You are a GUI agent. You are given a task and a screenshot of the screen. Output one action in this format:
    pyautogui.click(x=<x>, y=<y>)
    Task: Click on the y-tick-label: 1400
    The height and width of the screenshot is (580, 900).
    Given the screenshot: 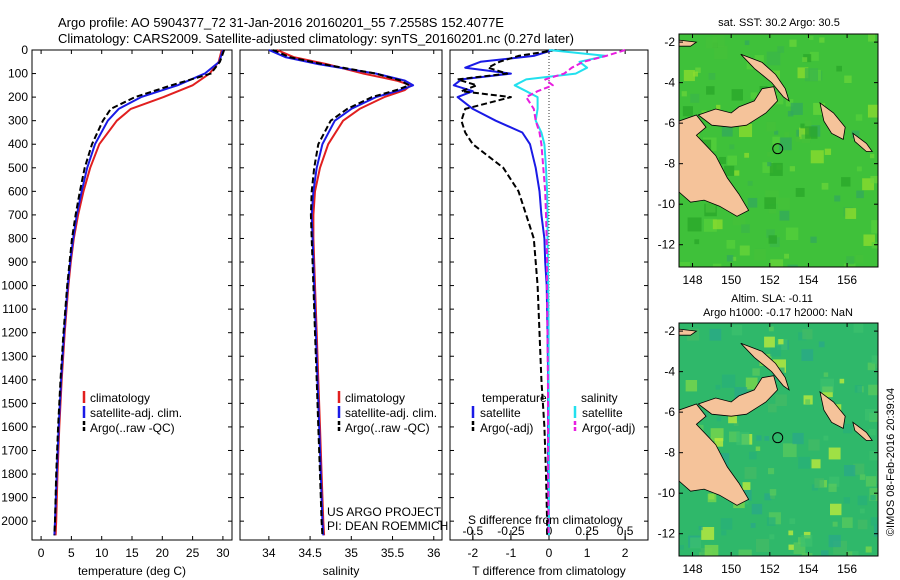 What is the action you would take?
    pyautogui.click(x=14, y=380)
    